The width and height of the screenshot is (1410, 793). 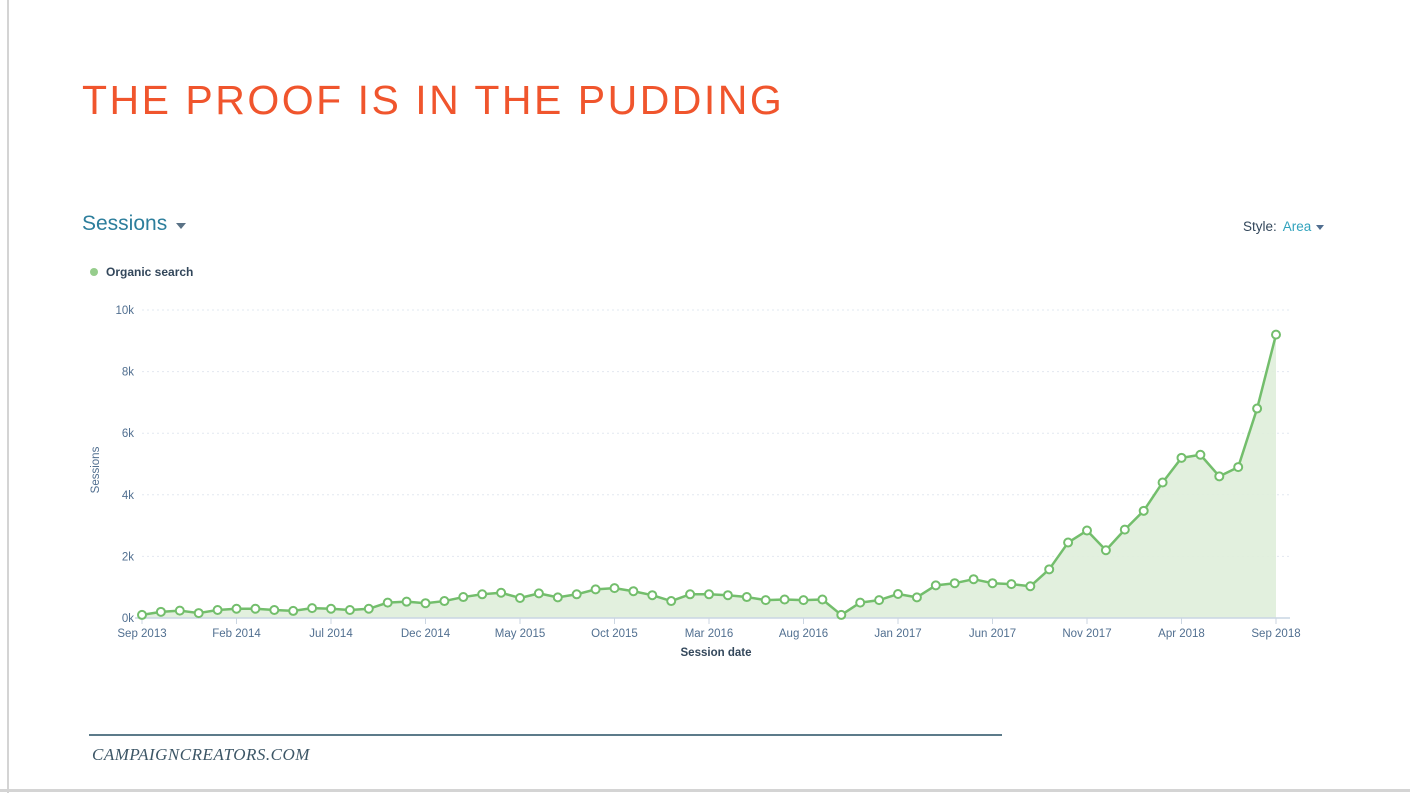 I want to click on legend-dot-icon, so click(x=94, y=272).